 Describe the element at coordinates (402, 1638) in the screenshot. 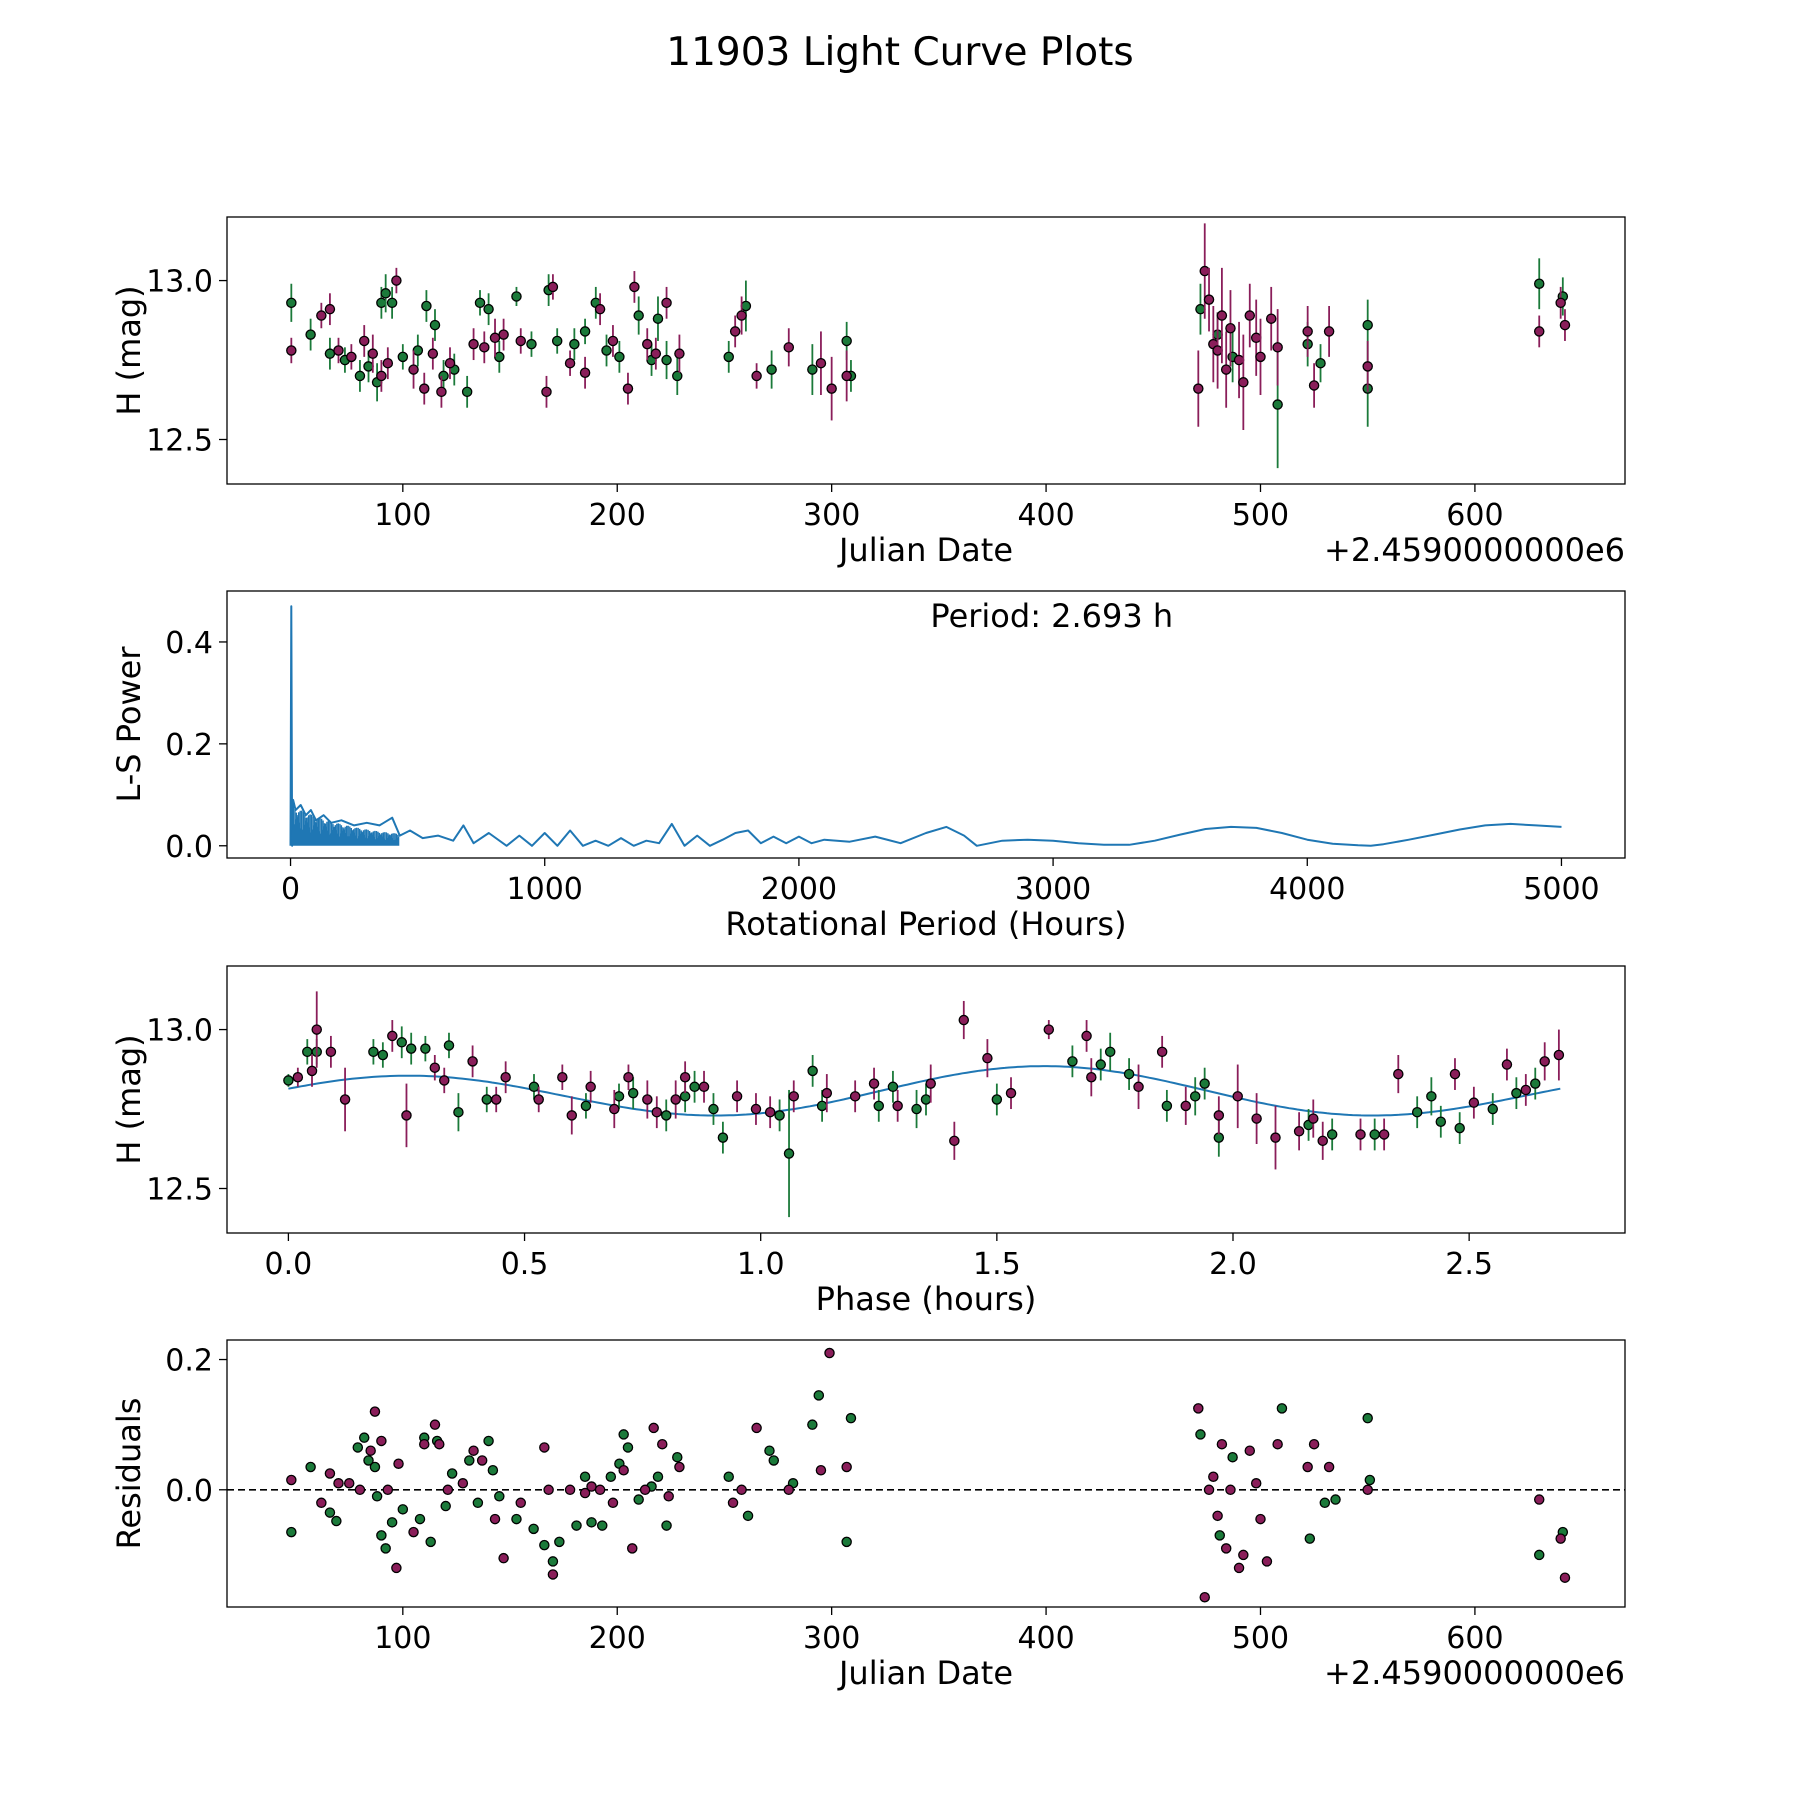

I see `x-tick-label: 100` at that location.